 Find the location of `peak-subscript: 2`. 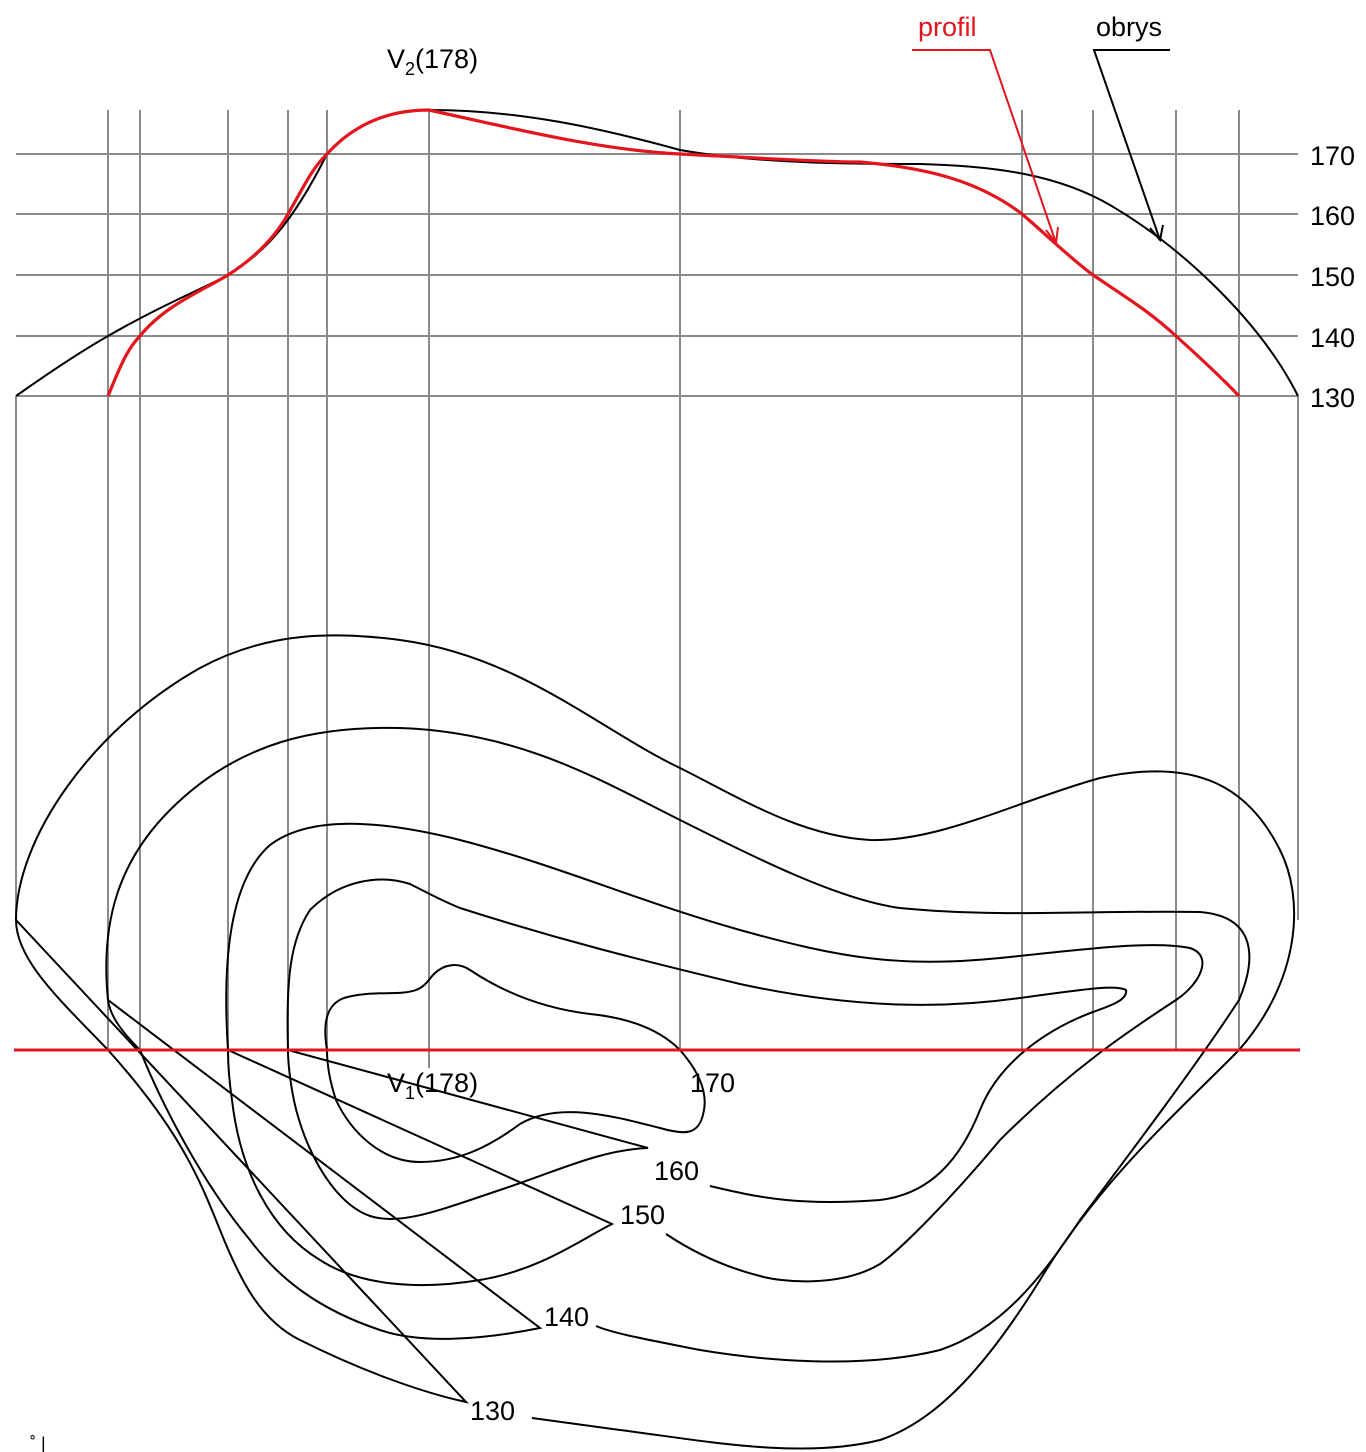

peak-subscript: 2 is located at coordinates (410, 69).